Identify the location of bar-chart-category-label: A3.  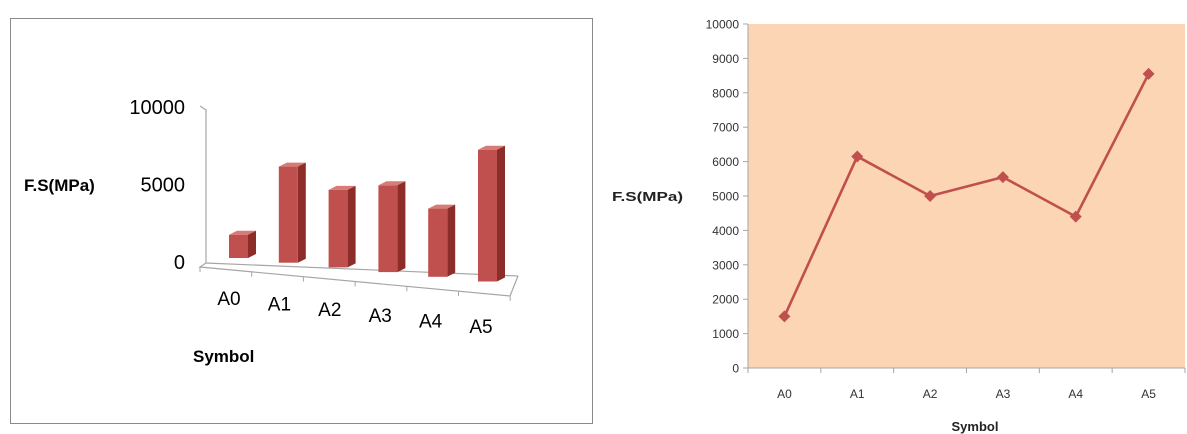
(380, 316).